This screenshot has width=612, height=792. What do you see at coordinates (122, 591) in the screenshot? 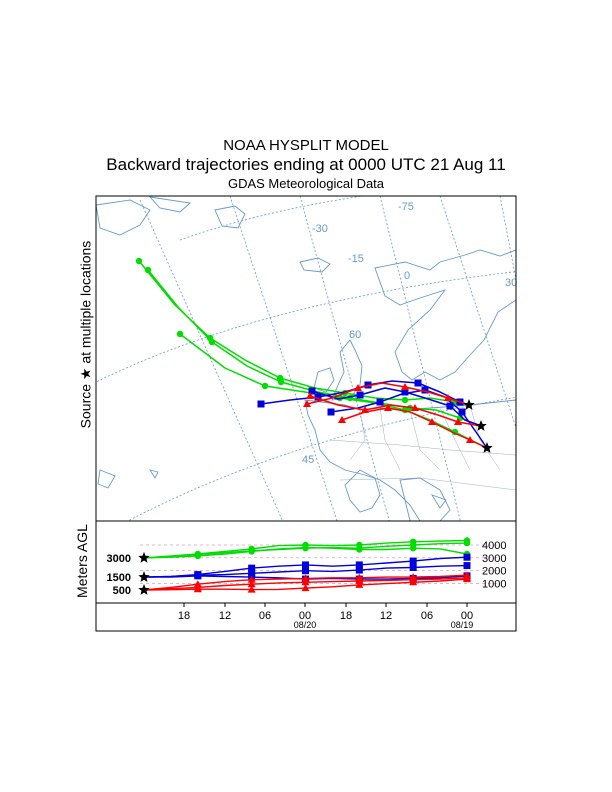
I see `start-height-label: 500` at bounding box center [122, 591].